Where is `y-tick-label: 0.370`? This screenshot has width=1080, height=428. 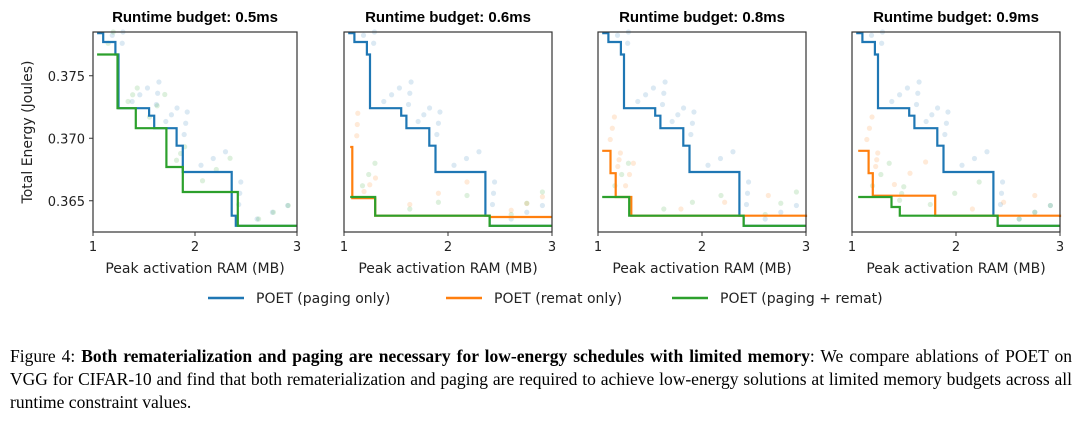
y-tick-label: 0.370 is located at coordinates (66, 139).